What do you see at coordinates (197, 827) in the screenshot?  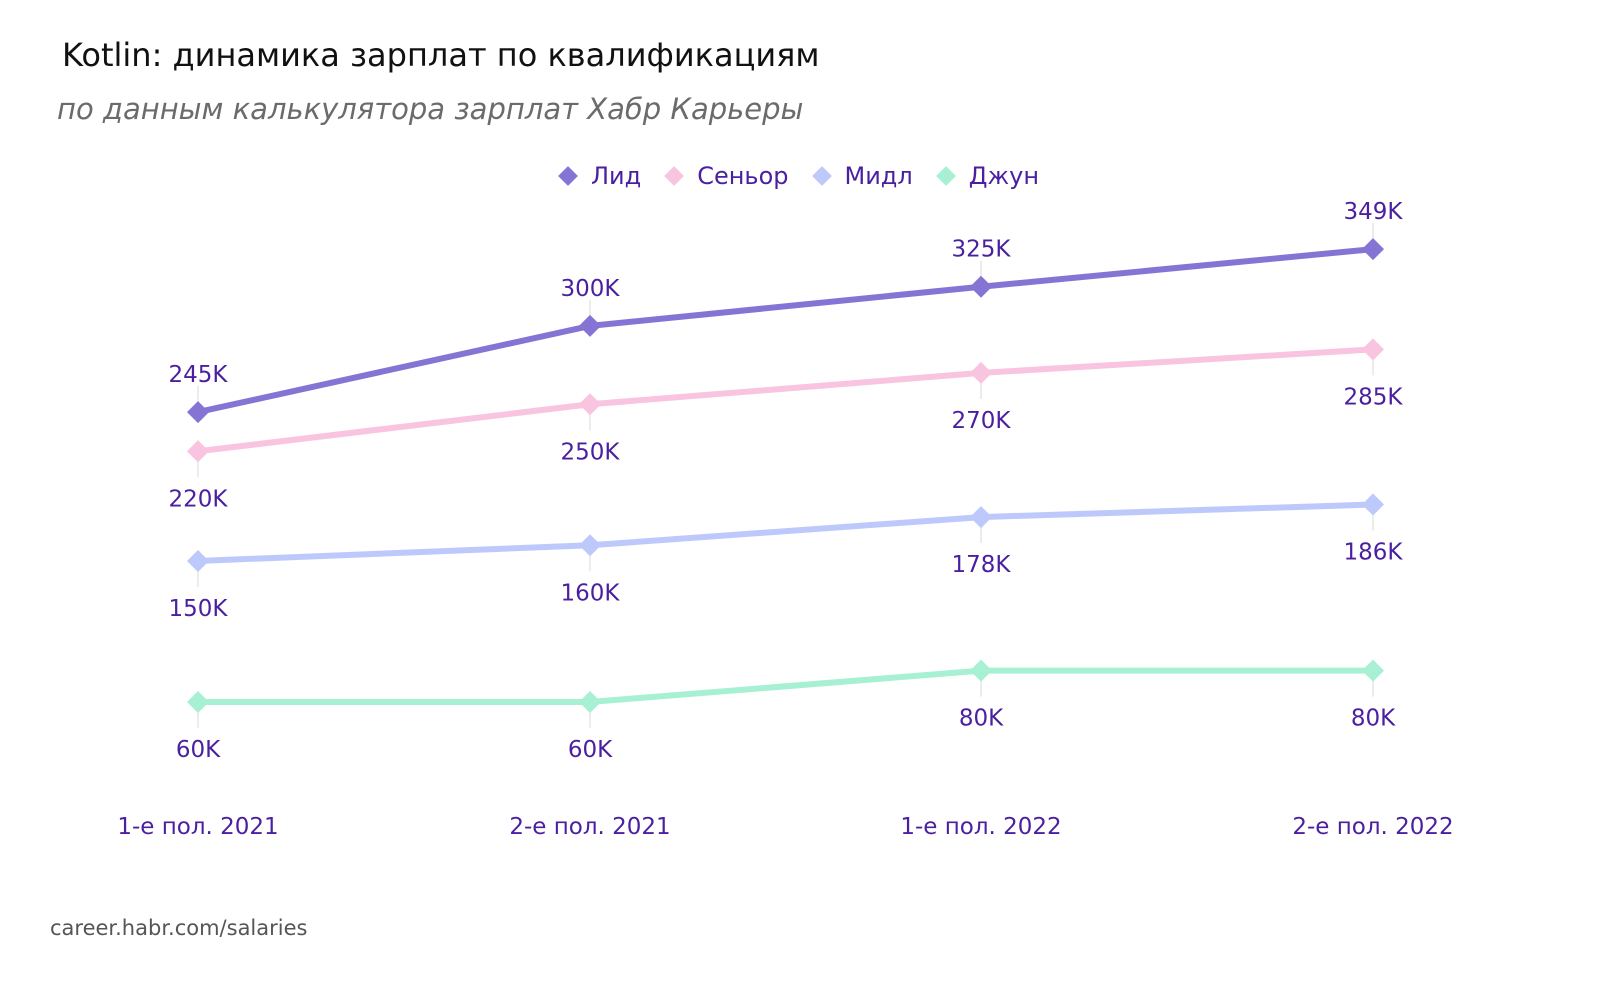 I see `x-axis-tick-label: 1-е пол. 2021` at bounding box center [197, 827].